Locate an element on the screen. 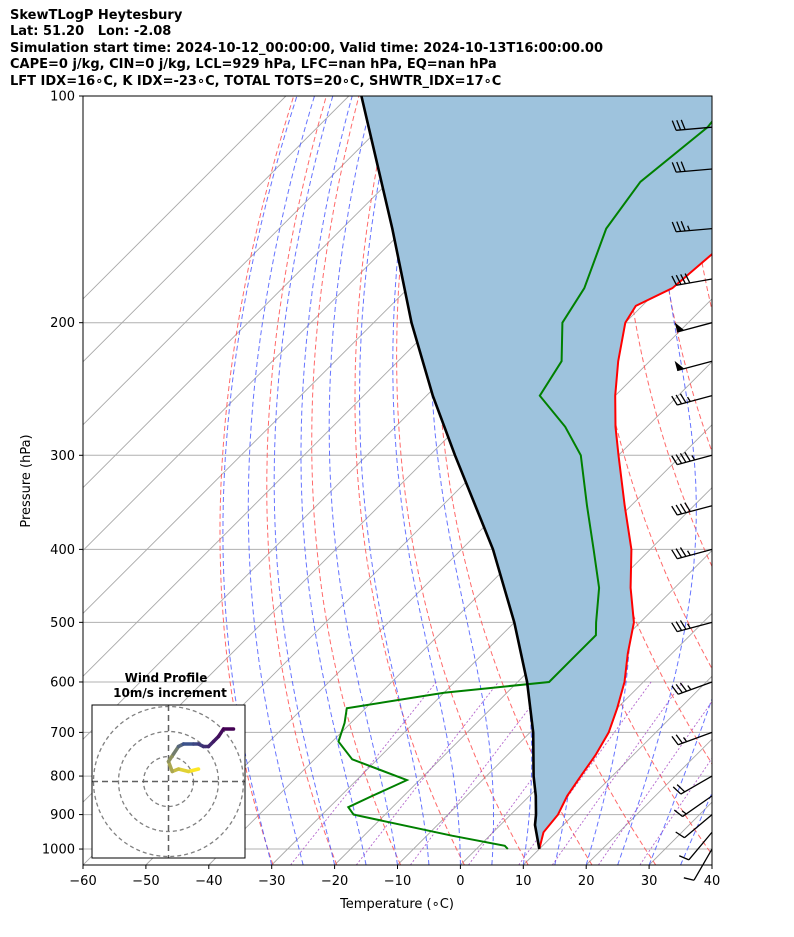 The height and width of the screenshot is (937, 794). barb-pennant is located at coordinates (679, 365).